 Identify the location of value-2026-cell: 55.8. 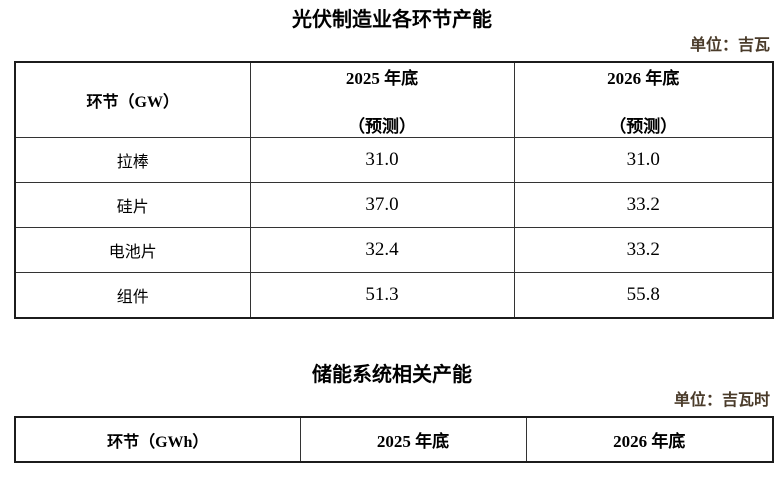
(643, 295).